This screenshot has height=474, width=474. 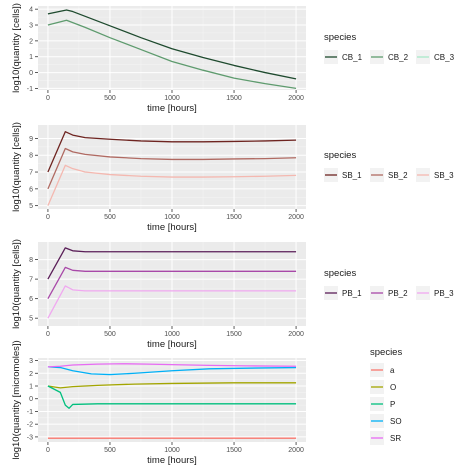 I want to click on legend-label: PB_3, so click(x=444, y=293).